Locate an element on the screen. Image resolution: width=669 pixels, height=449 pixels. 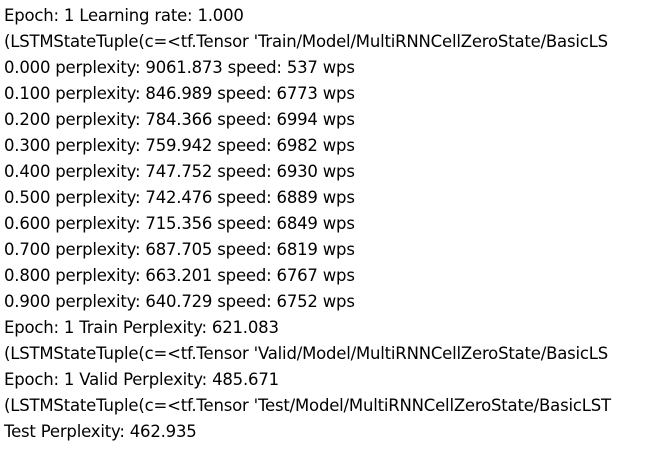
valid-perplexity-line: Epoch: 1 Valid Perplexity: 485.671 is located at coordinates (141, 379).